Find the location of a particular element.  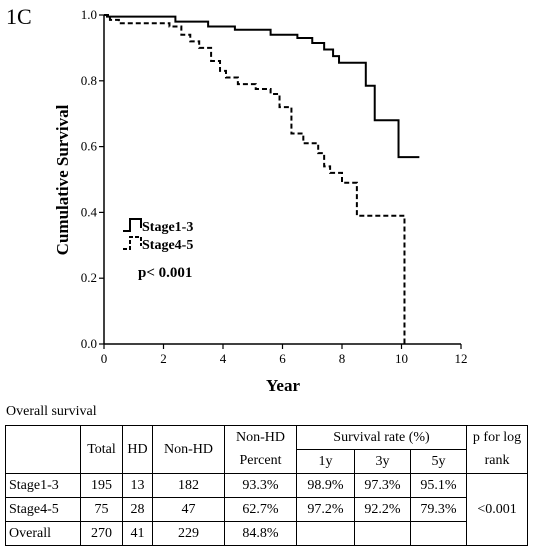

header-3y: 3y is located at coordinates (382, 461).